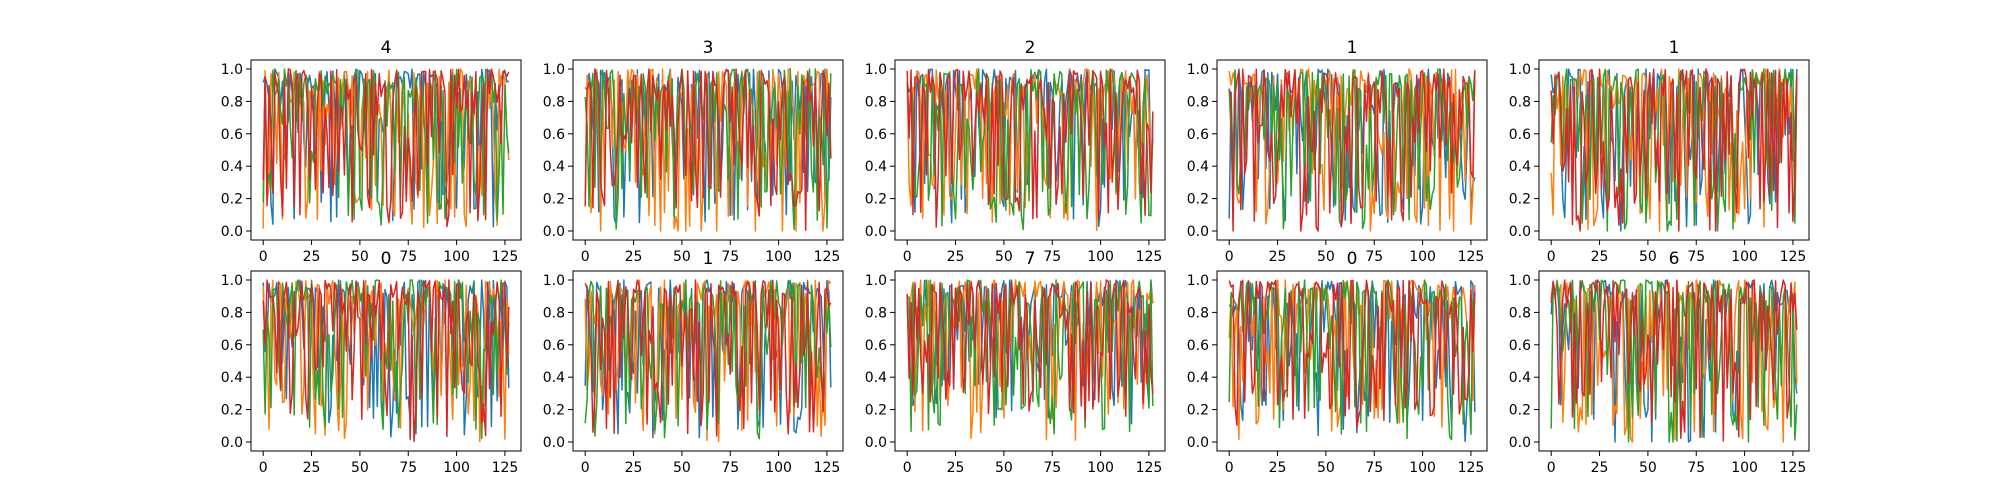  Describe the element at coordinates (1352, 48) in the screenshot. I see `subplot-title-3: 1` at that location.